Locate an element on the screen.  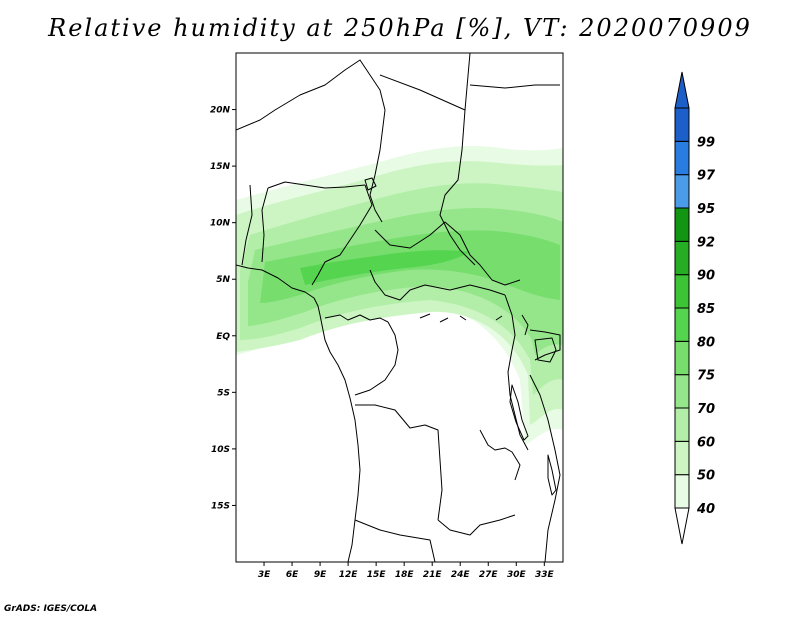
lake-malawi is located at coordinates (552, 475).